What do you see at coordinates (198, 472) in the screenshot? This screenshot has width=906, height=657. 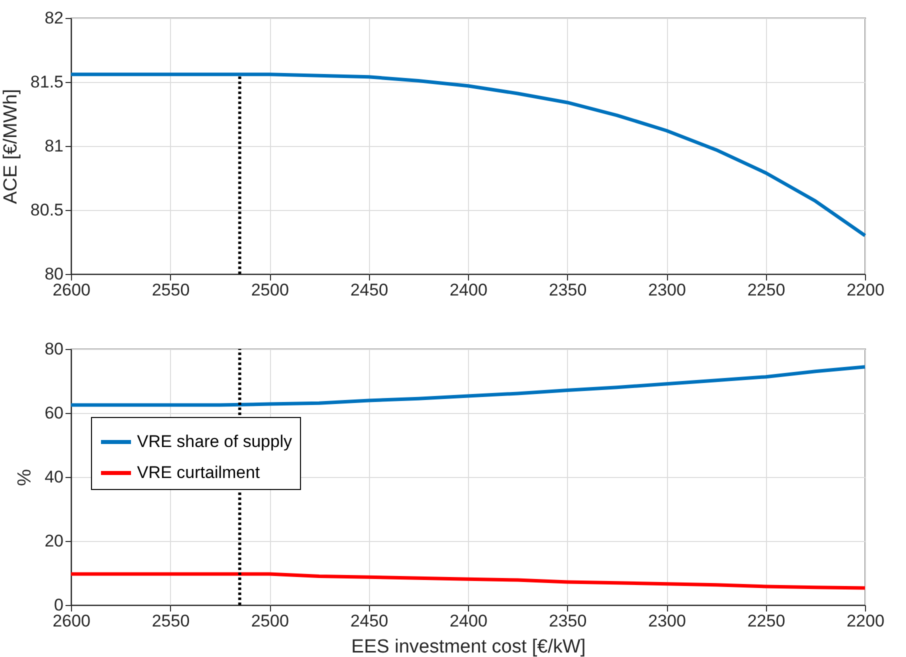 I see `legend-label: VRE curtailment` at bounding box center [198, 472].